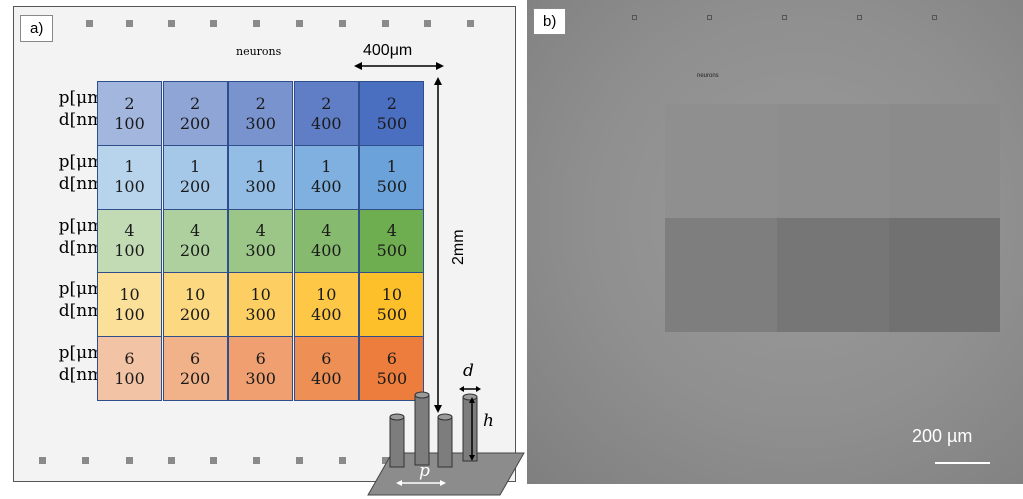  I want to click on grid-cell: 1 300, so click(261, 177).